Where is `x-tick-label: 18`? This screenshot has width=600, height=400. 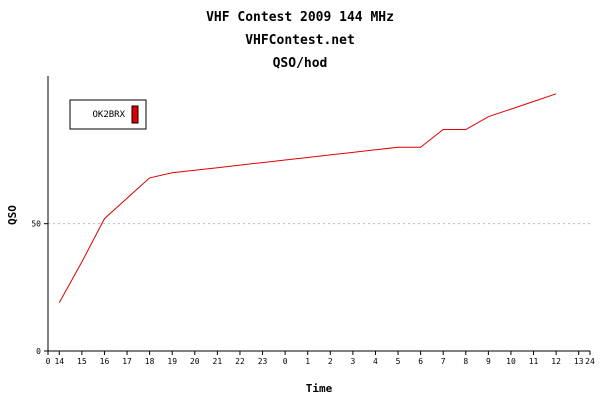 x-tick-label: 18 is located at coordinates (150, 361).